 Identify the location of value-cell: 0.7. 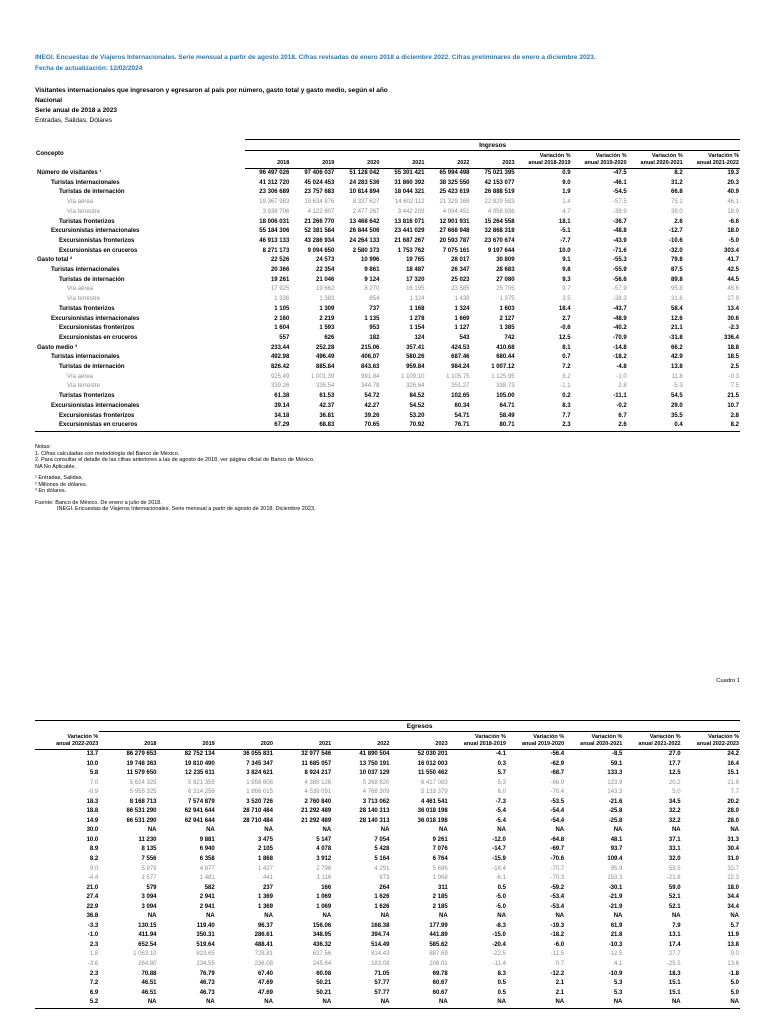
(560, 964).